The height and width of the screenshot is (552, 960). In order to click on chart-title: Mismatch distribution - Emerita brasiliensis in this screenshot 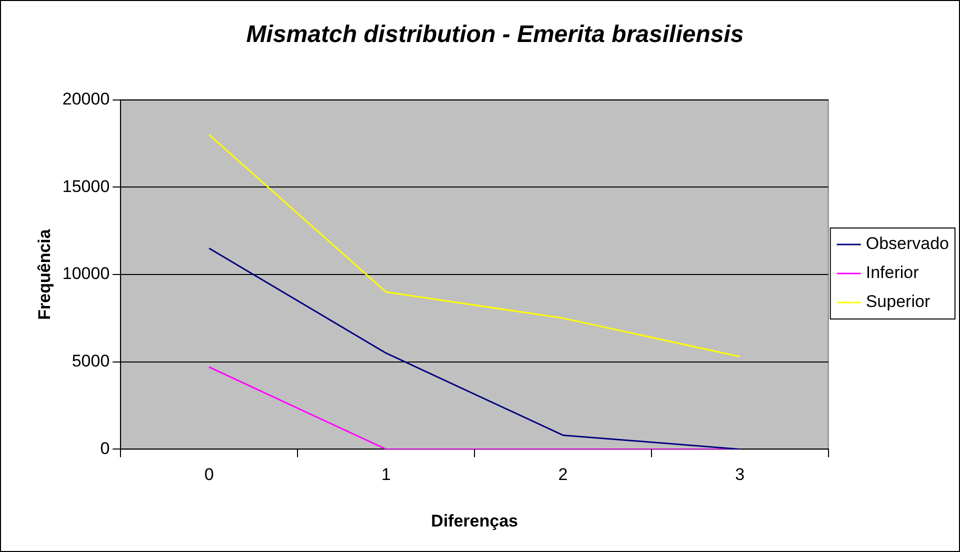, I will do `click(495, 34)`.